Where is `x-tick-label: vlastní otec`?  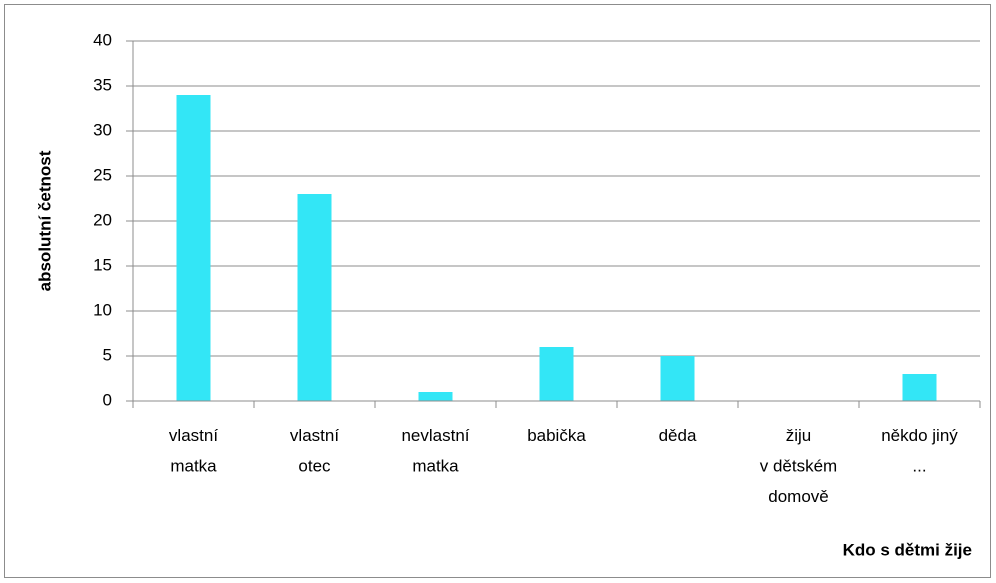
x-tick-label: vlastní otec is located at coordinates (314, 451).